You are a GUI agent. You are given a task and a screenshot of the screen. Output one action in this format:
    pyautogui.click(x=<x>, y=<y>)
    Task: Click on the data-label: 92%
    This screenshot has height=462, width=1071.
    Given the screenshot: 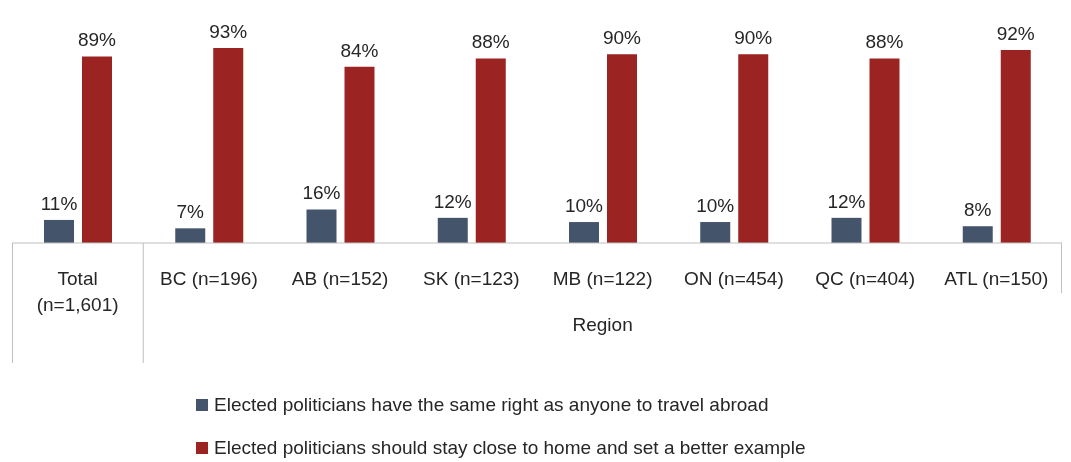 What is the action you would take?
    pyautogui.click(x=1015, y=34)
    